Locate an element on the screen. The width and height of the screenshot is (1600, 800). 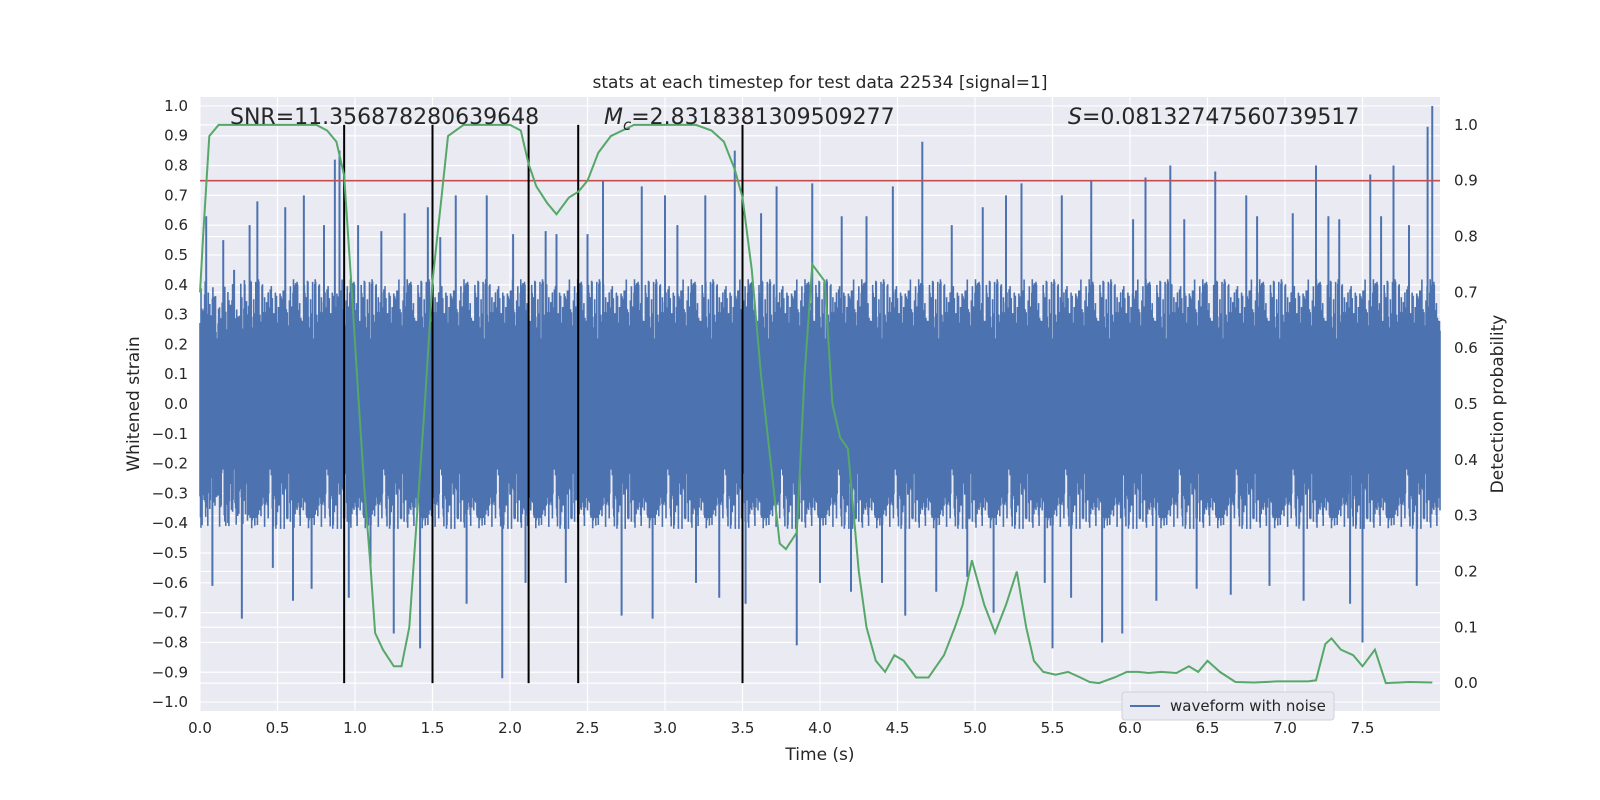
chirp-mass-subscript: c is located at coordinates (627, 125).